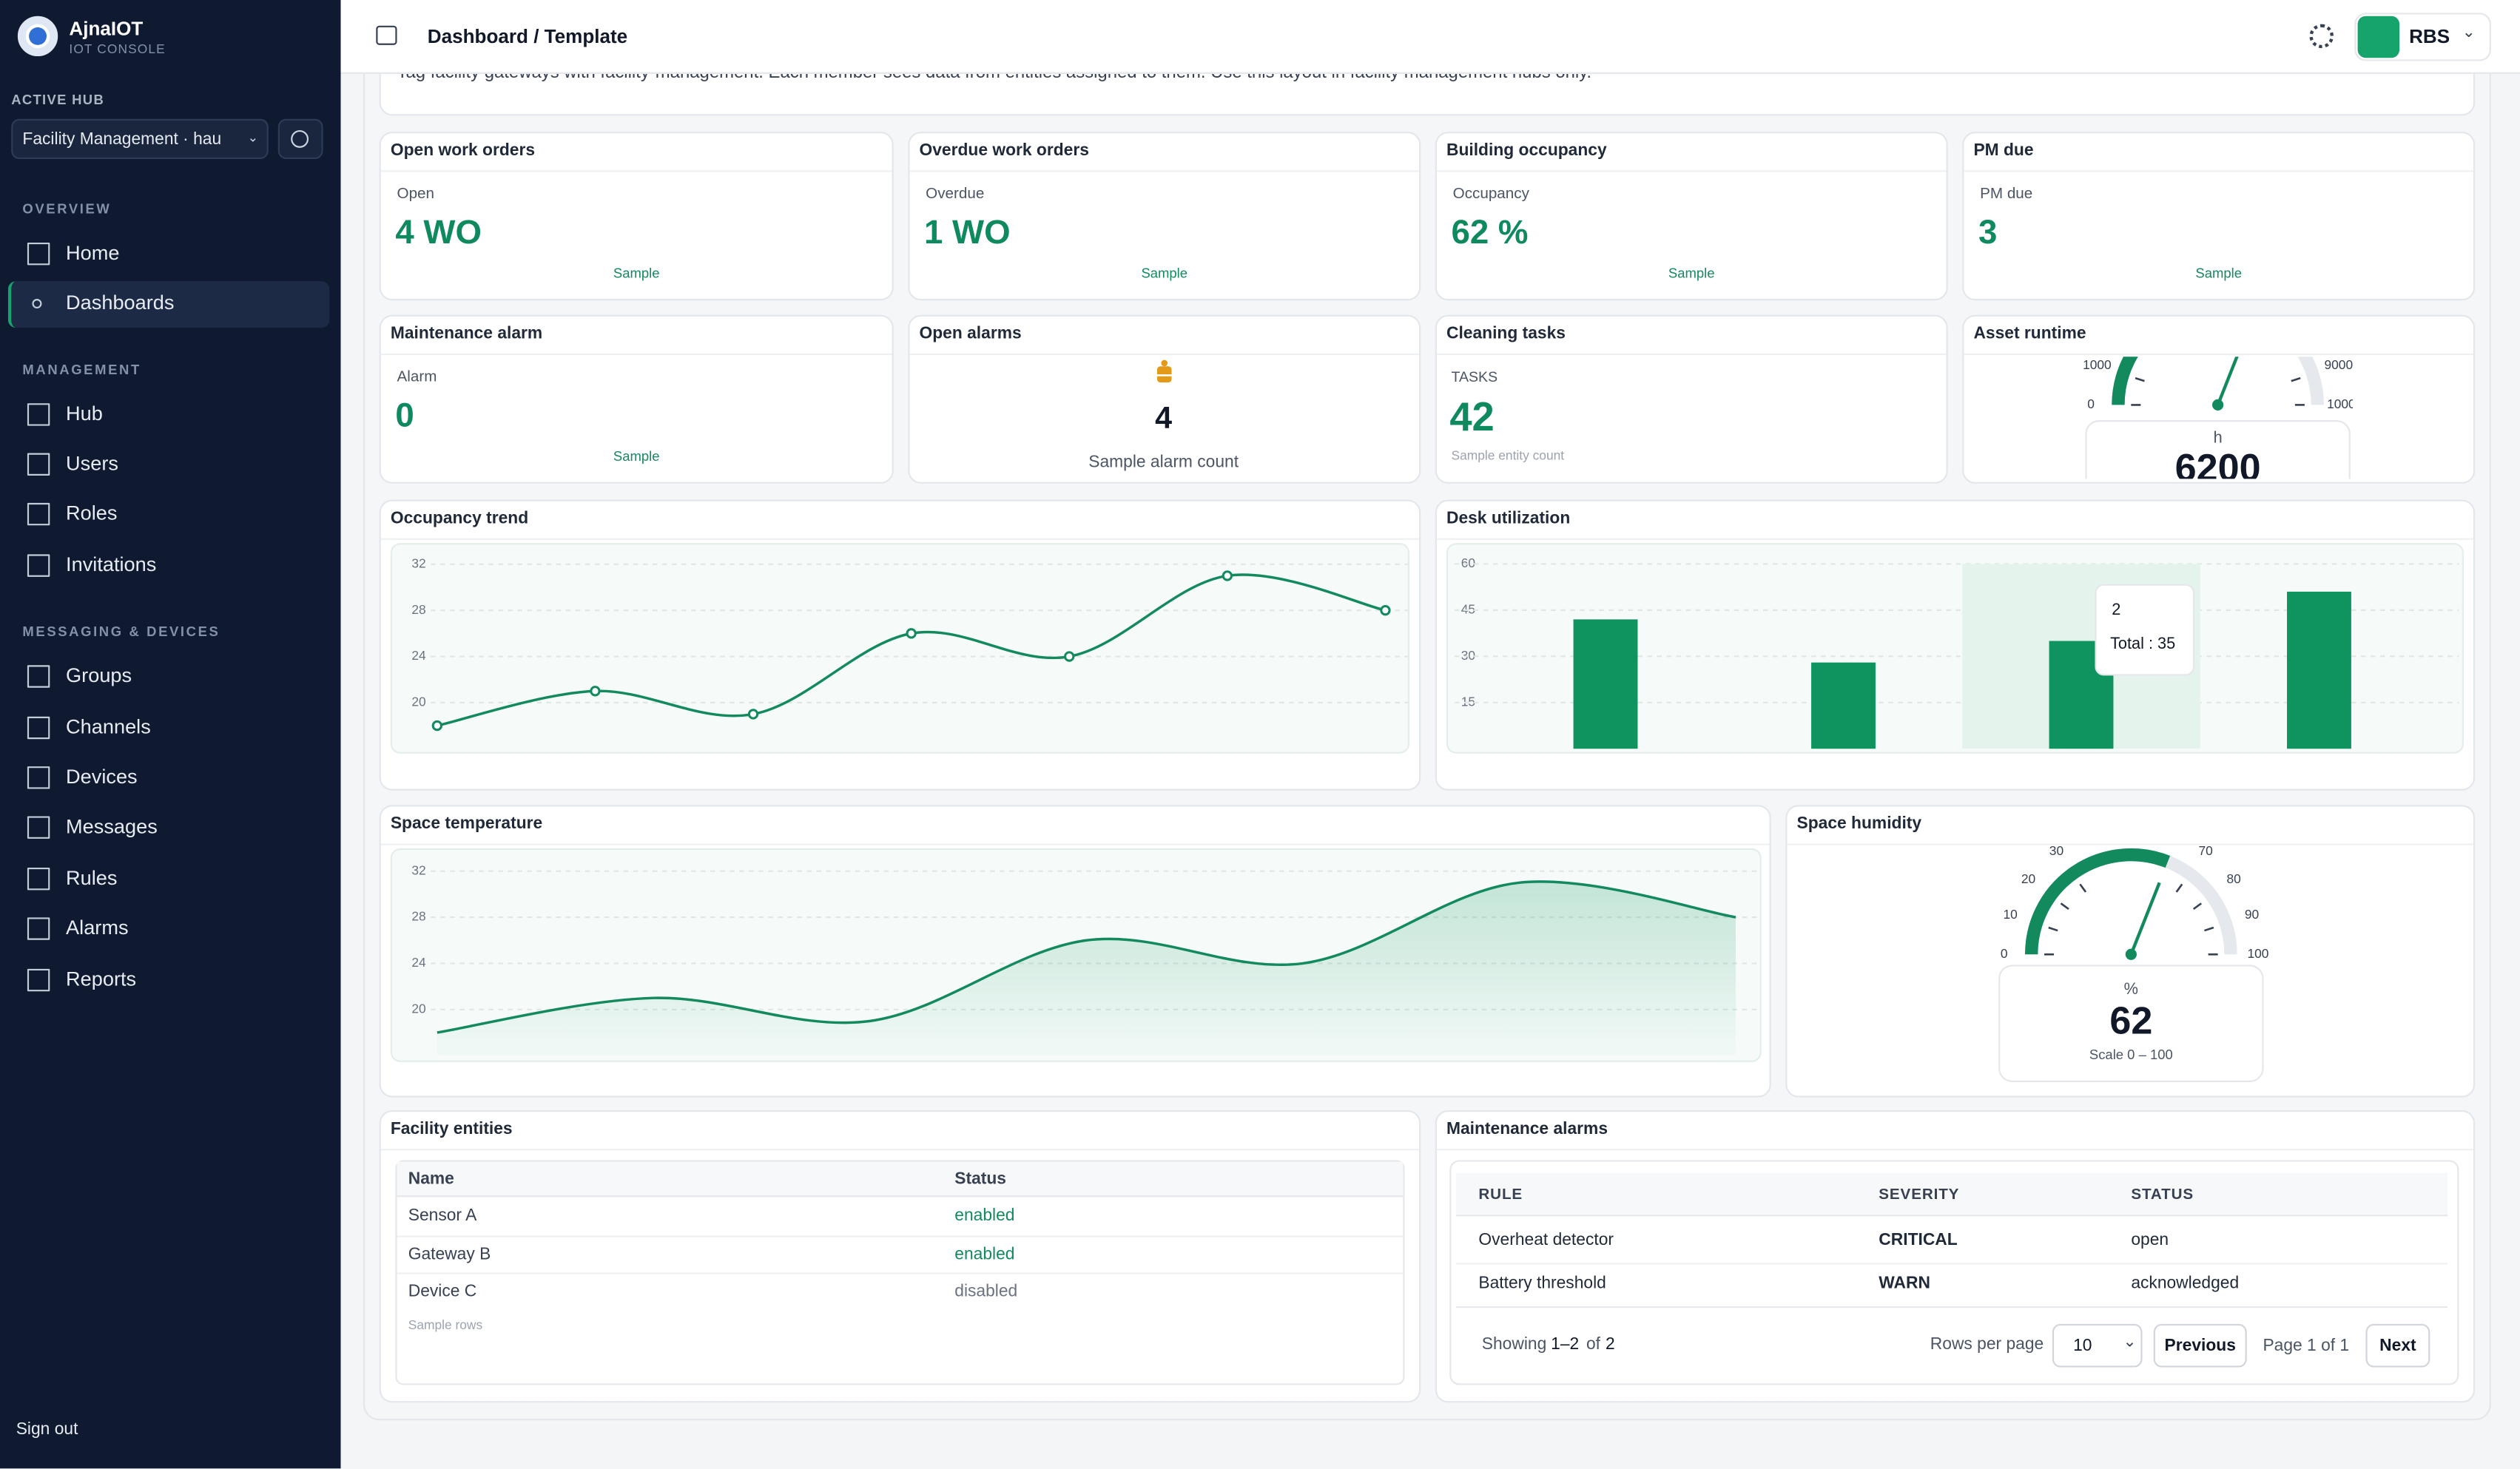 The height and width of the screenshot is (1469, 2520). I want to click on page-size: 10, so click(2082, 1346).